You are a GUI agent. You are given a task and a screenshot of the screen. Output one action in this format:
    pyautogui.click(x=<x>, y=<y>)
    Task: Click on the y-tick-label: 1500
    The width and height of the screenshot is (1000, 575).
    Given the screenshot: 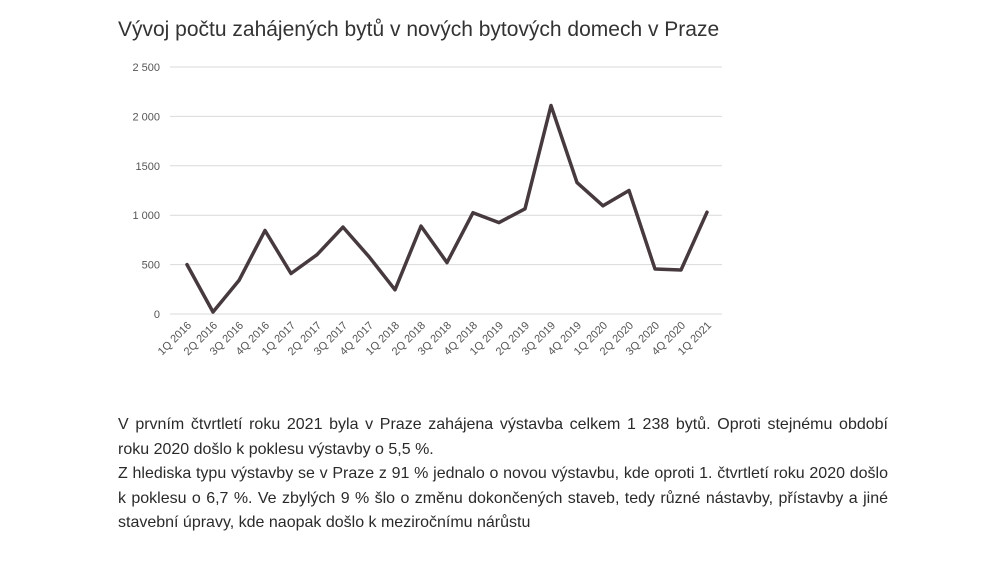 What is the action you would take?
    pyautogui.click(x=148, y=167)
    